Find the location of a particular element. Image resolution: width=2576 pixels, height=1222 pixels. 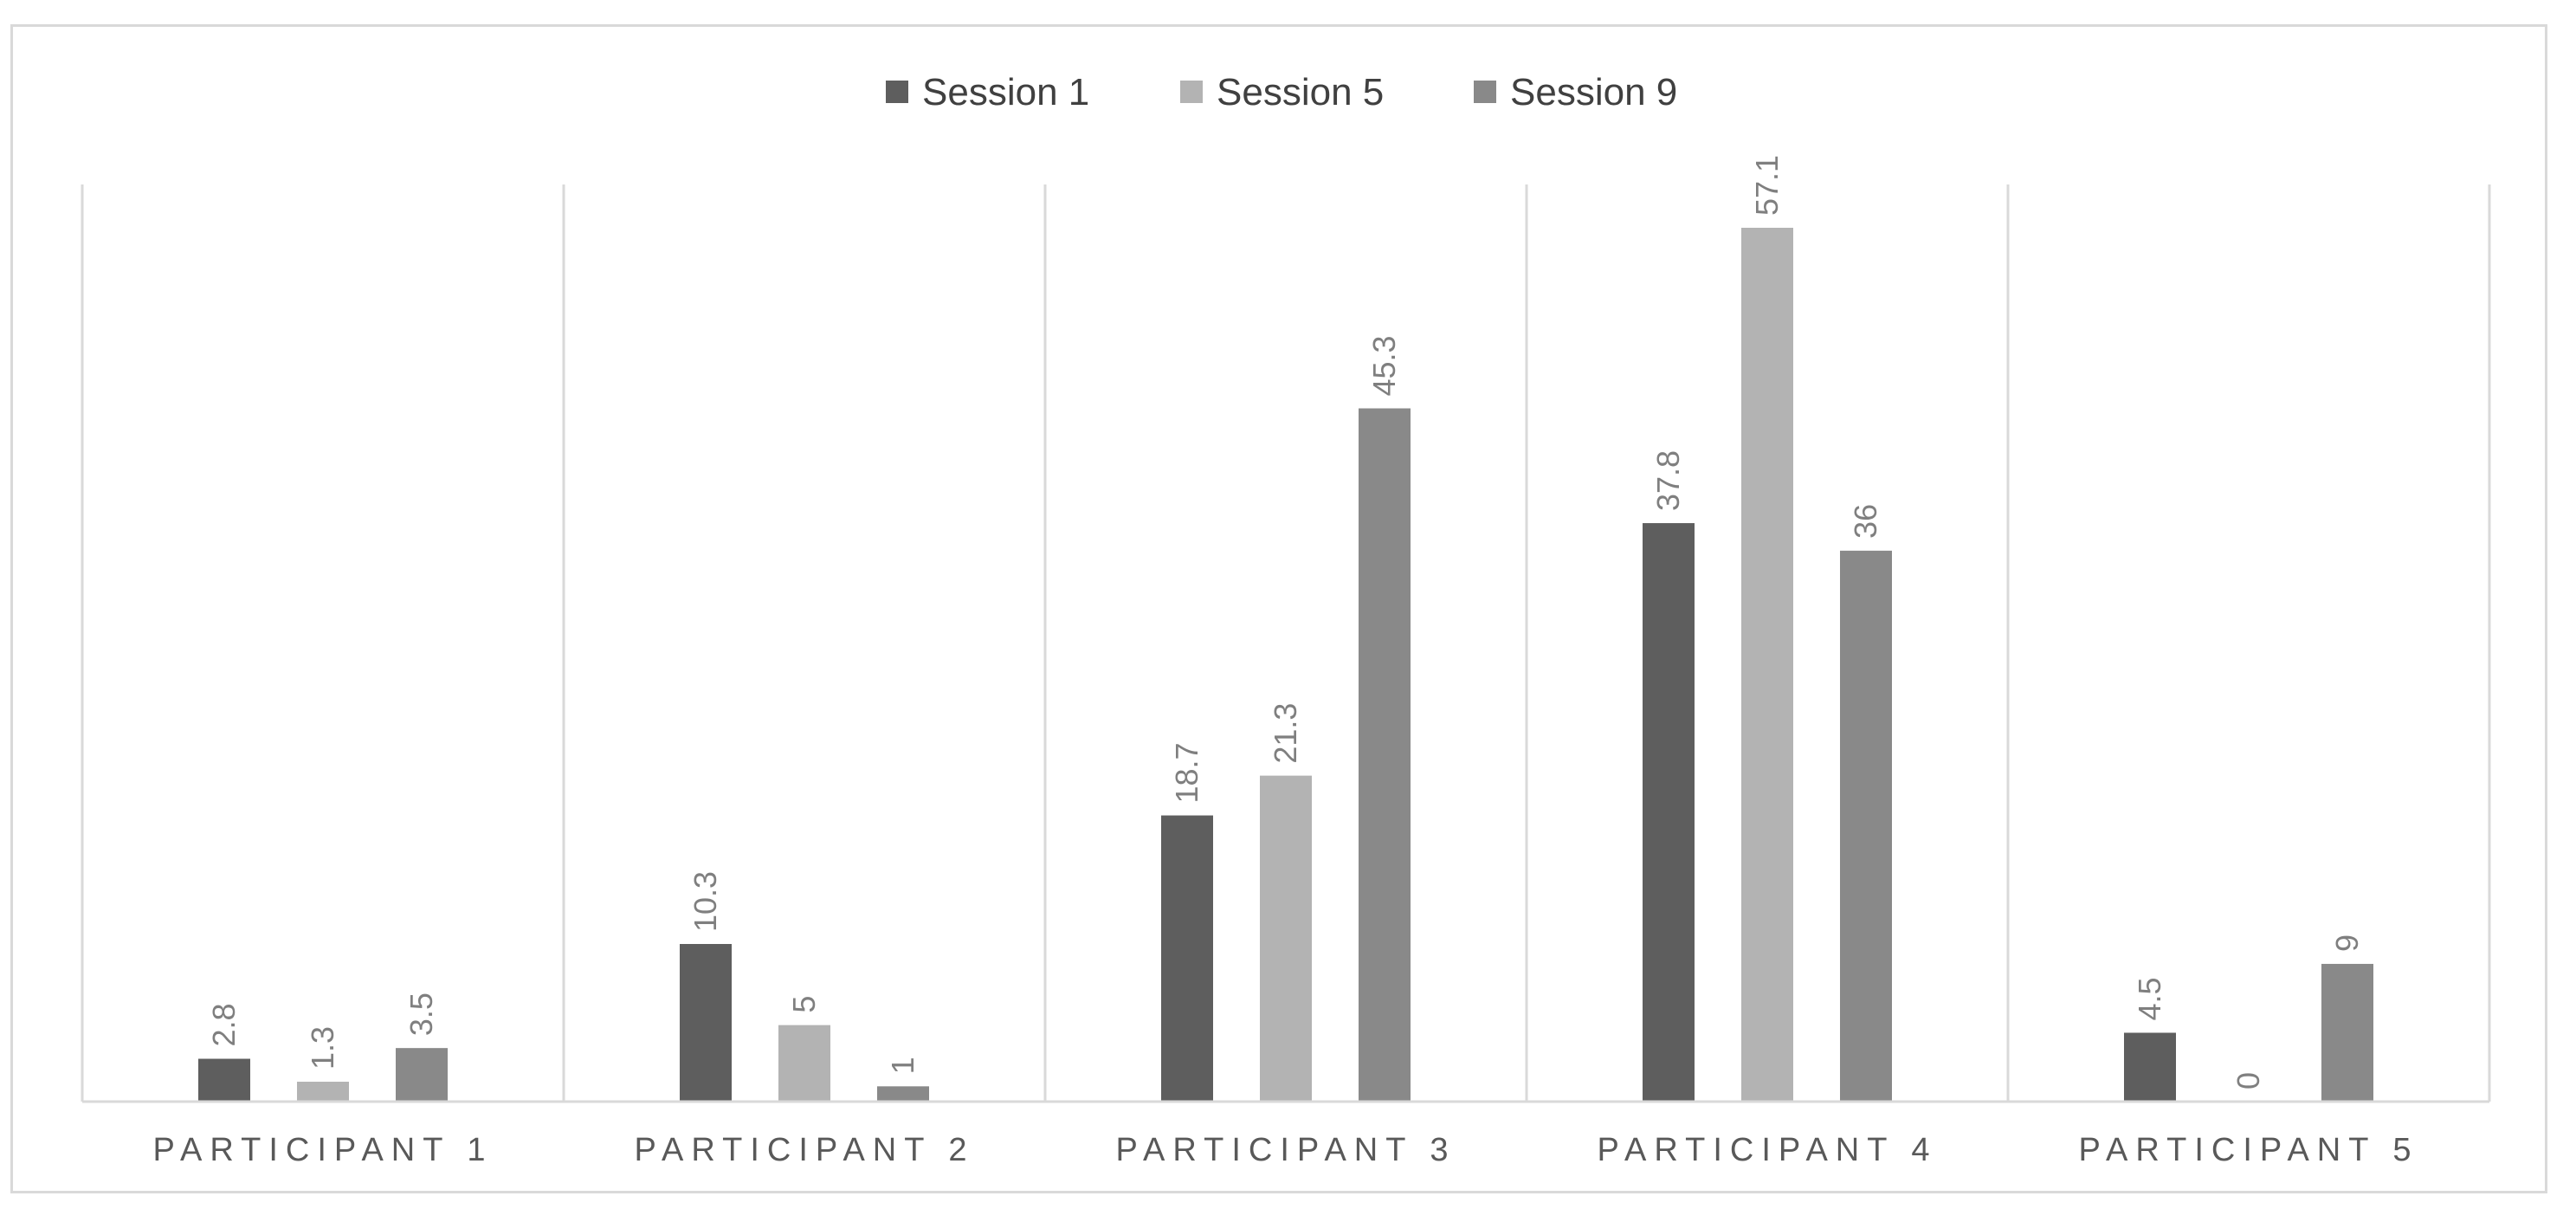

bar-session-9-p4 is located at coordinates (1866, 826).